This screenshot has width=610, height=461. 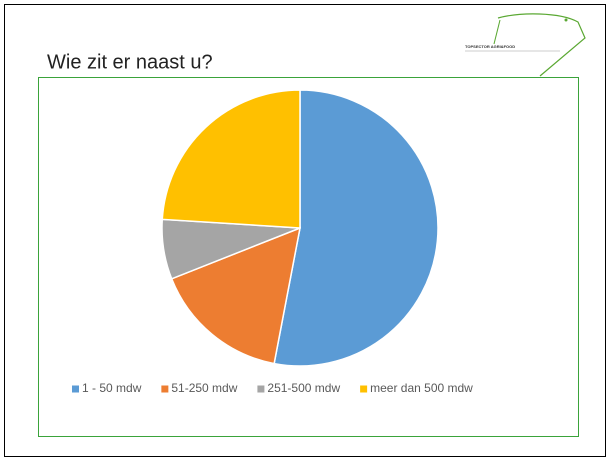 I want to click on logo: TOPSECTOR AGRI&FOOD, so click(x=525, y=45).